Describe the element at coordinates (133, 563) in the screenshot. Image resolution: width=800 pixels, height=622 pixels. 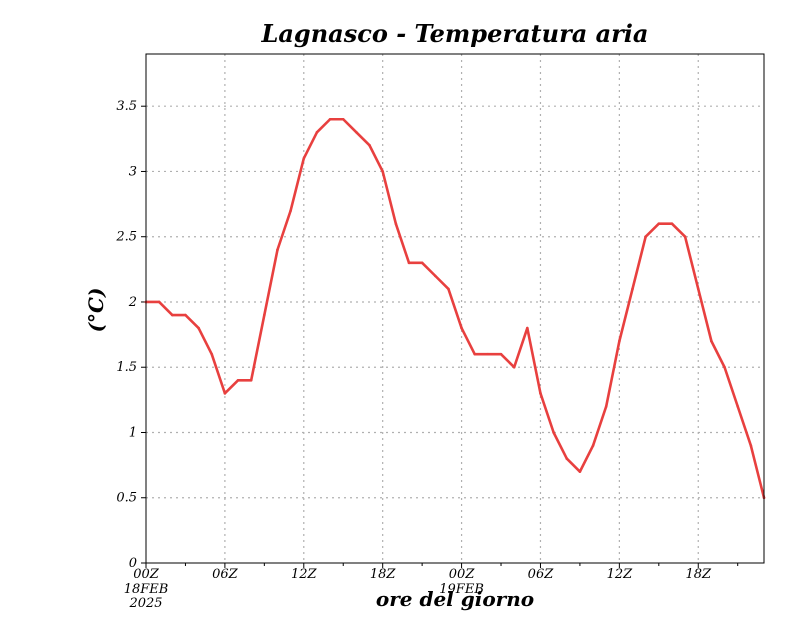
I see `y-tick-label: 0` at that location.